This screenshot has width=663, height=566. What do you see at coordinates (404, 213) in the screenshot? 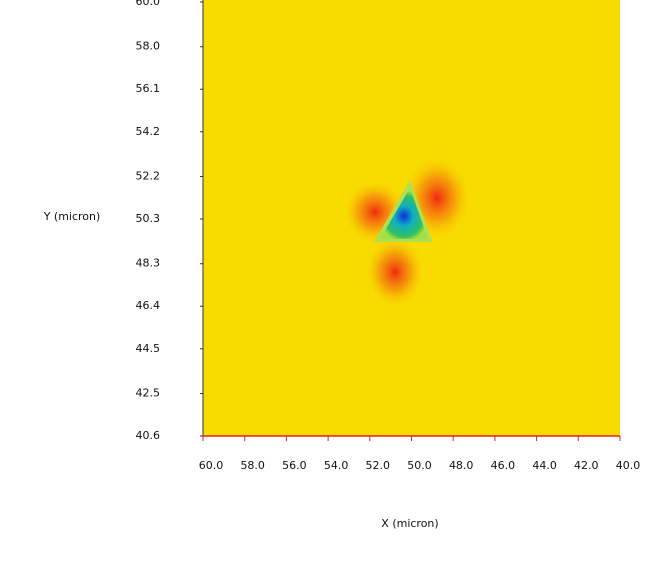
I see `triangle-core` at bounding box center [404, 213].